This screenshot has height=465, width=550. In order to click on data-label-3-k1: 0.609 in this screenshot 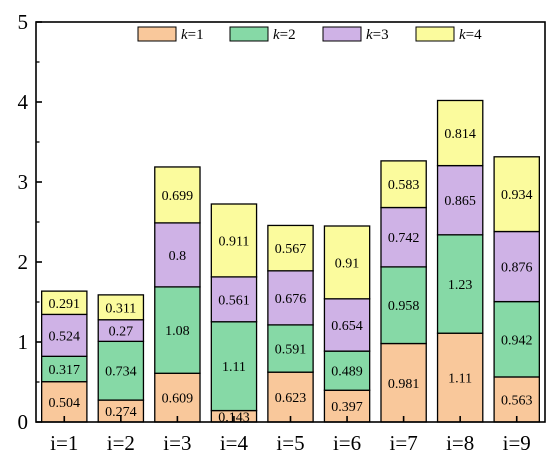, I will do `click(178, 399)`.